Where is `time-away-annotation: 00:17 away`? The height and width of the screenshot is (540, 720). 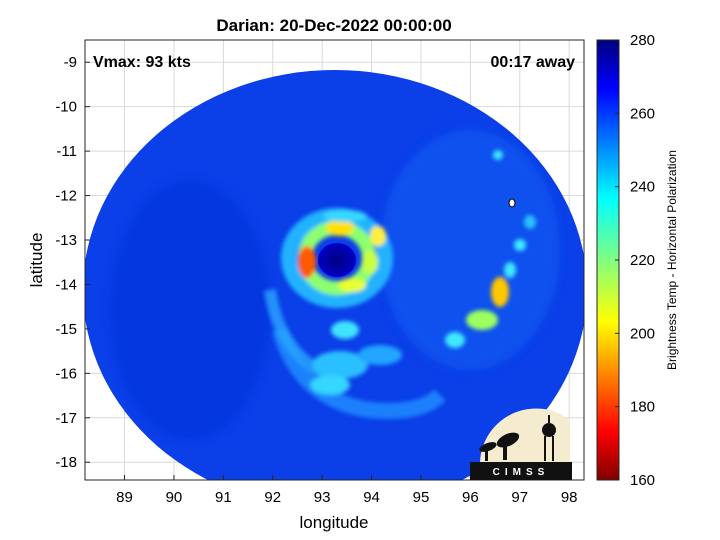
time-away-annotation: 00:17 away is located at coordinates (532, 62).